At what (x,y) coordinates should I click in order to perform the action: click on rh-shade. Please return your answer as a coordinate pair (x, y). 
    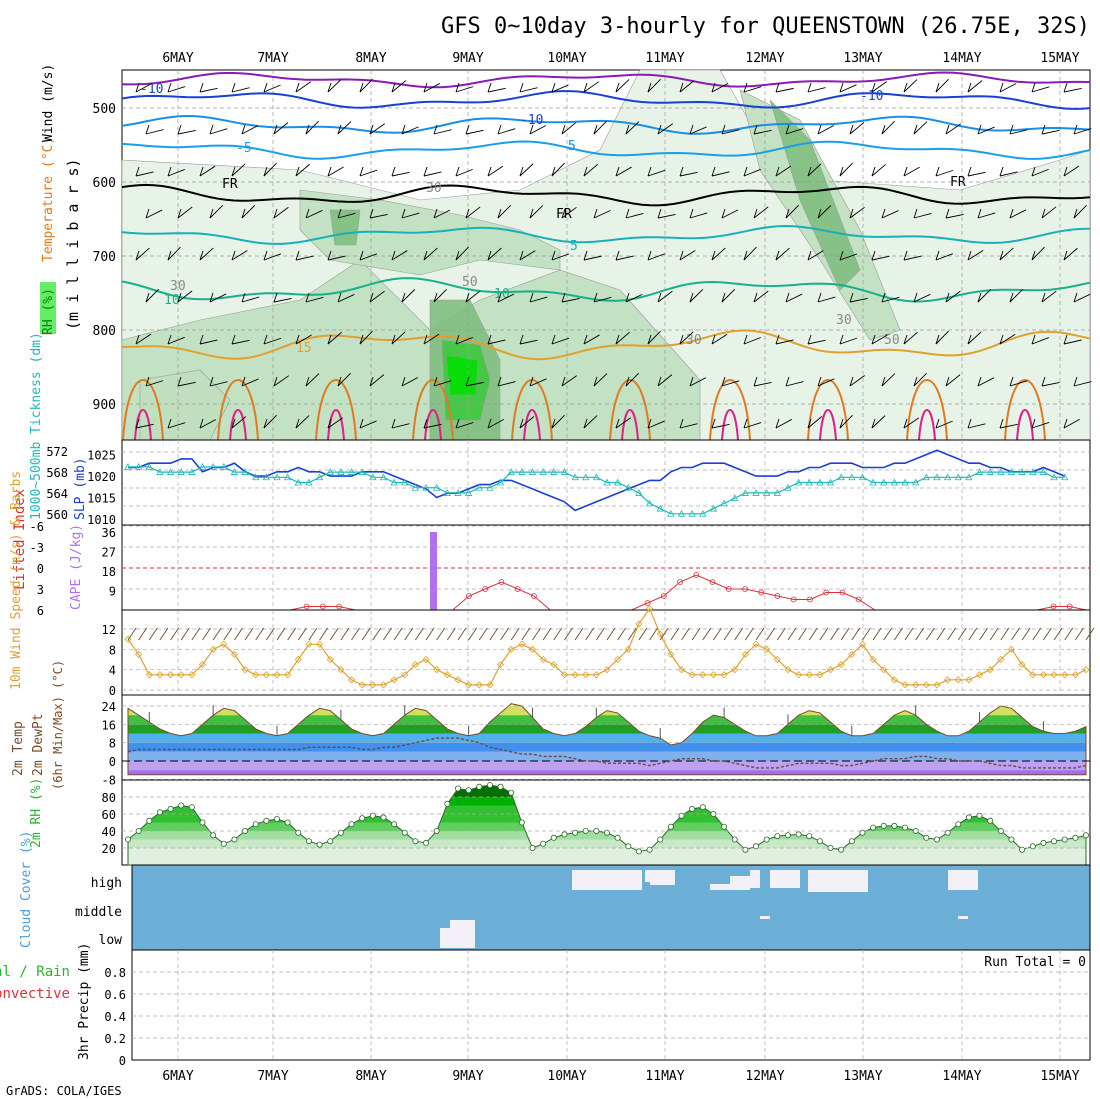
    Looking at the image, I should click on (462, 375).